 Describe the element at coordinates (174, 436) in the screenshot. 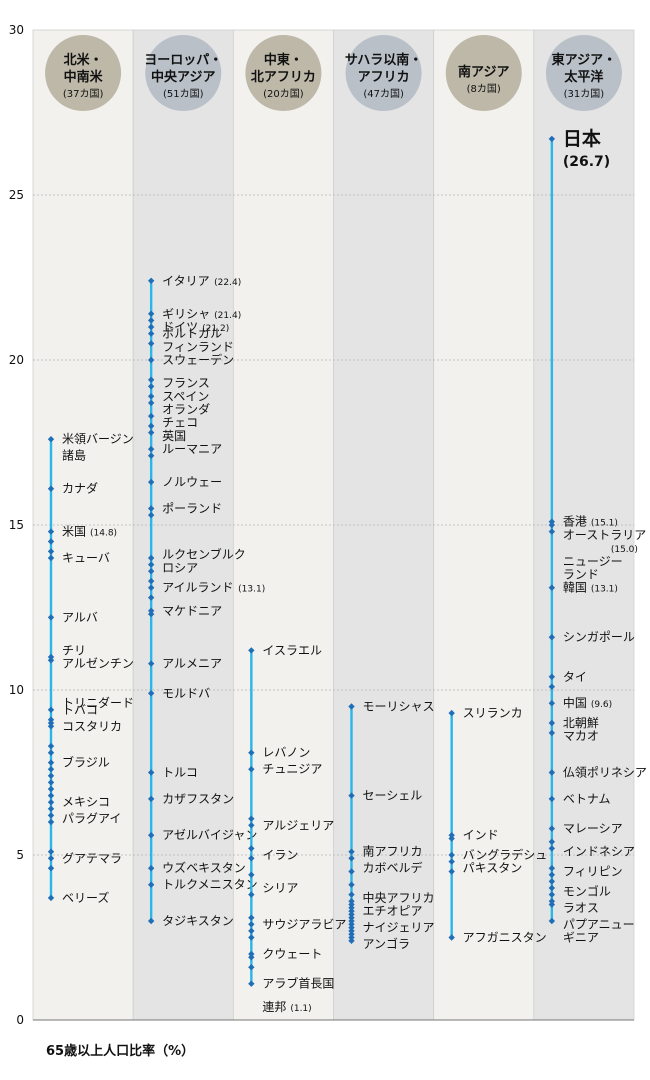

I see `country-label: 英国` at that location.